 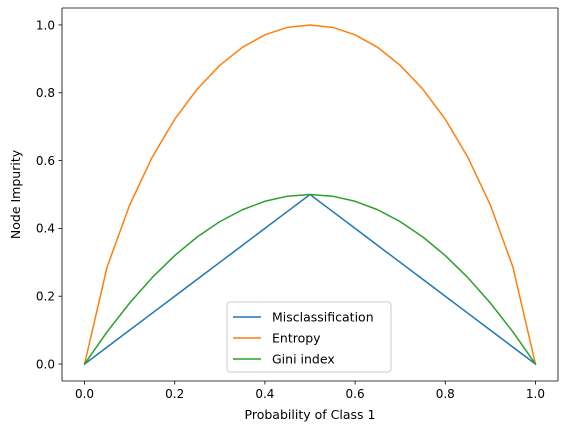 I want to click on legend: Misclassification Entropy Gini index, so click(x=309, y=337).